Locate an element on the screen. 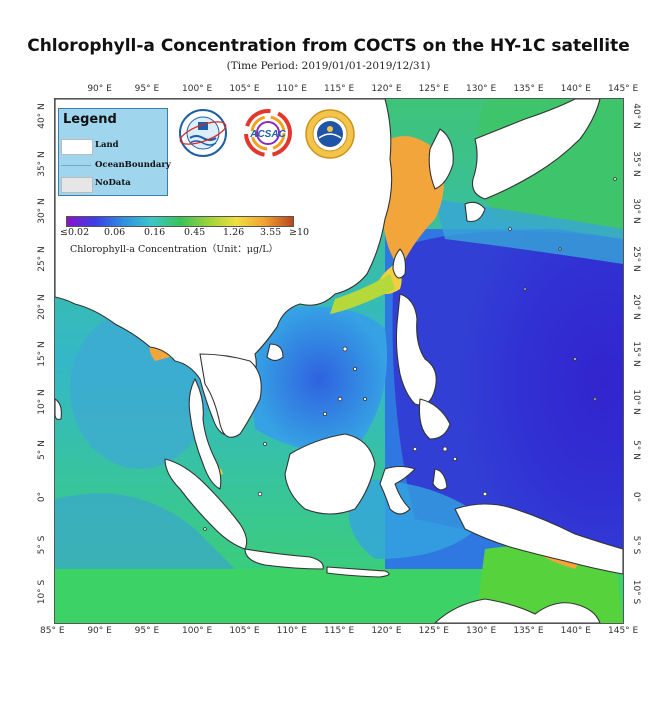 This screenshot has height=720, width=657. lon-tick-label: 85° E is located at coordinates (52, 631).